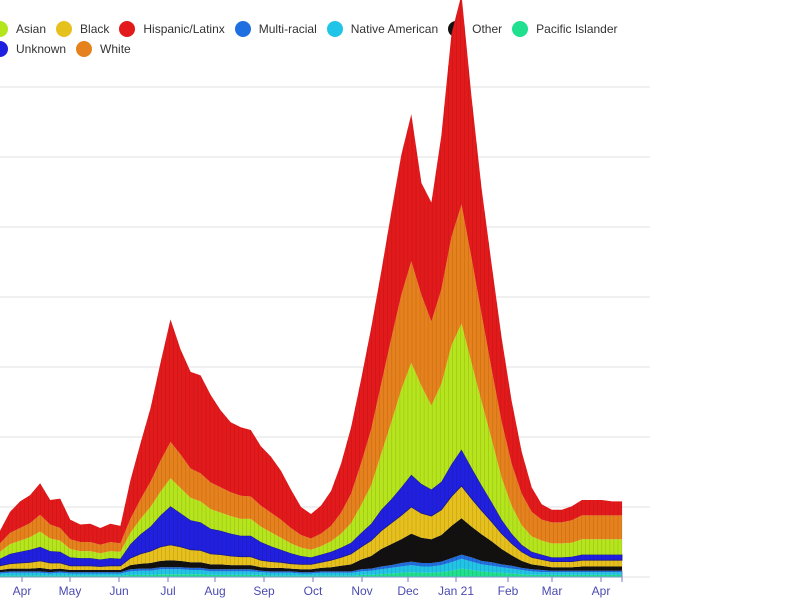  What do you see at coordinates (31, 29) in the screenshot?
I see `legend-label-asian: Asian` at bounding box center [31, 29].